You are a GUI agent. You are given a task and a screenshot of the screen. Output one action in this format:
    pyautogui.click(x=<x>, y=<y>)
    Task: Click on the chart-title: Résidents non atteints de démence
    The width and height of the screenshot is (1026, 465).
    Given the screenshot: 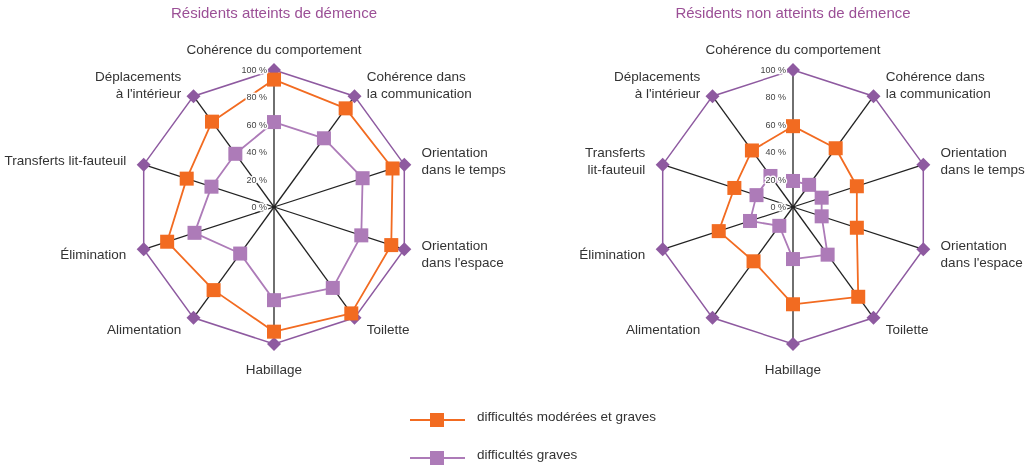 What is the action you would take?
    pyautogui.click(x=793, y=12)
    